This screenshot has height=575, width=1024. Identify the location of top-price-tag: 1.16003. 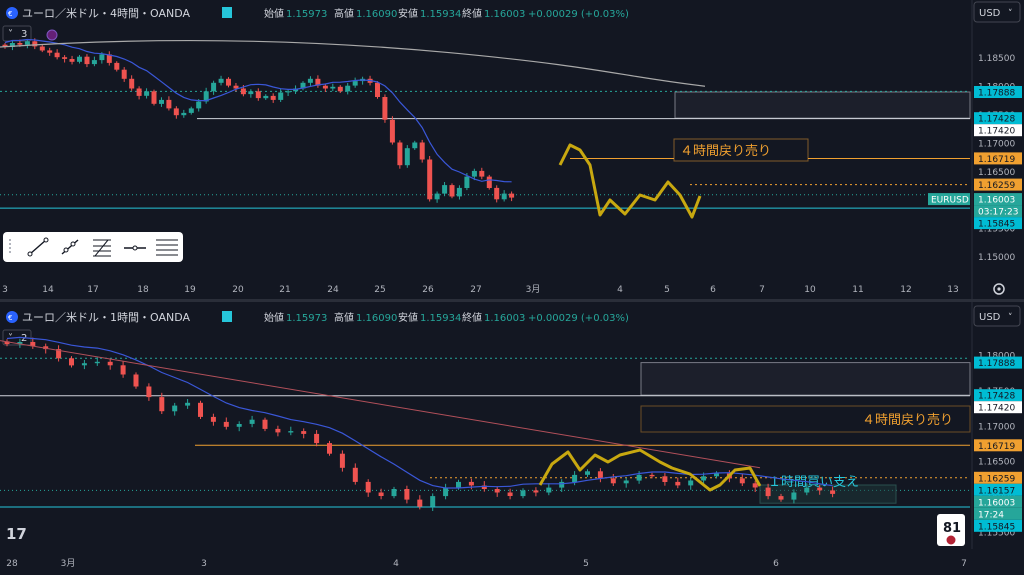
(996, 201).